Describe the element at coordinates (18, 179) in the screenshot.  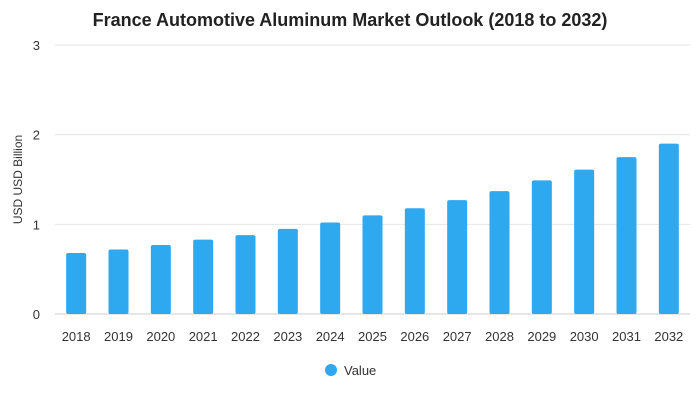
I see `y-axis-label: USD USD Billion` at that location.